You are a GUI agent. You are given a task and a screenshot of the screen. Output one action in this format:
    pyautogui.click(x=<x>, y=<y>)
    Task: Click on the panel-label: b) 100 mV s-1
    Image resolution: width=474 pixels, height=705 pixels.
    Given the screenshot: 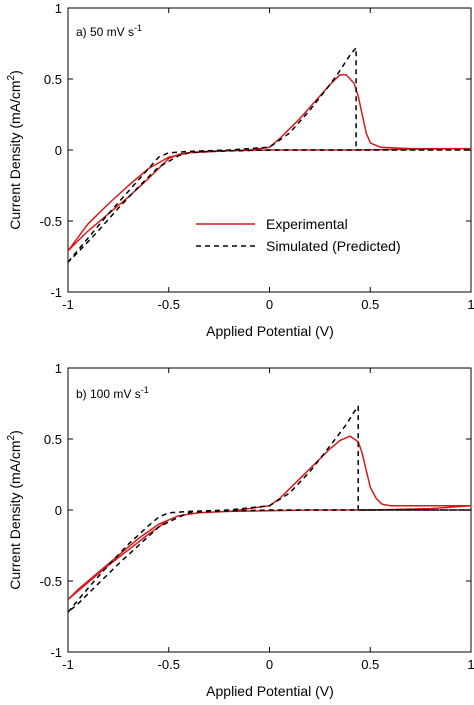 What is the action you would take?
    pyautogui.click(x=112, y=393)
    